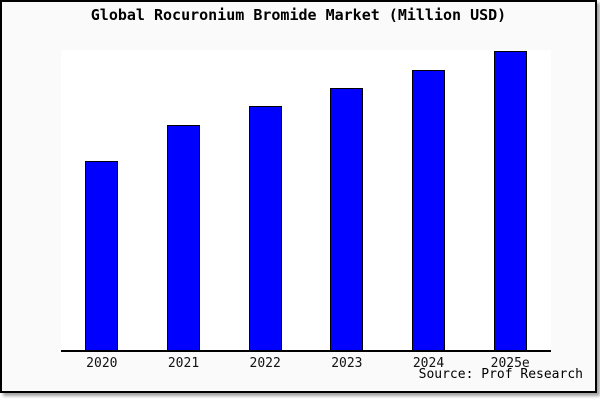 This screenshot has height=400, width=600. I want to click on bar-2024, so click(429, 210).